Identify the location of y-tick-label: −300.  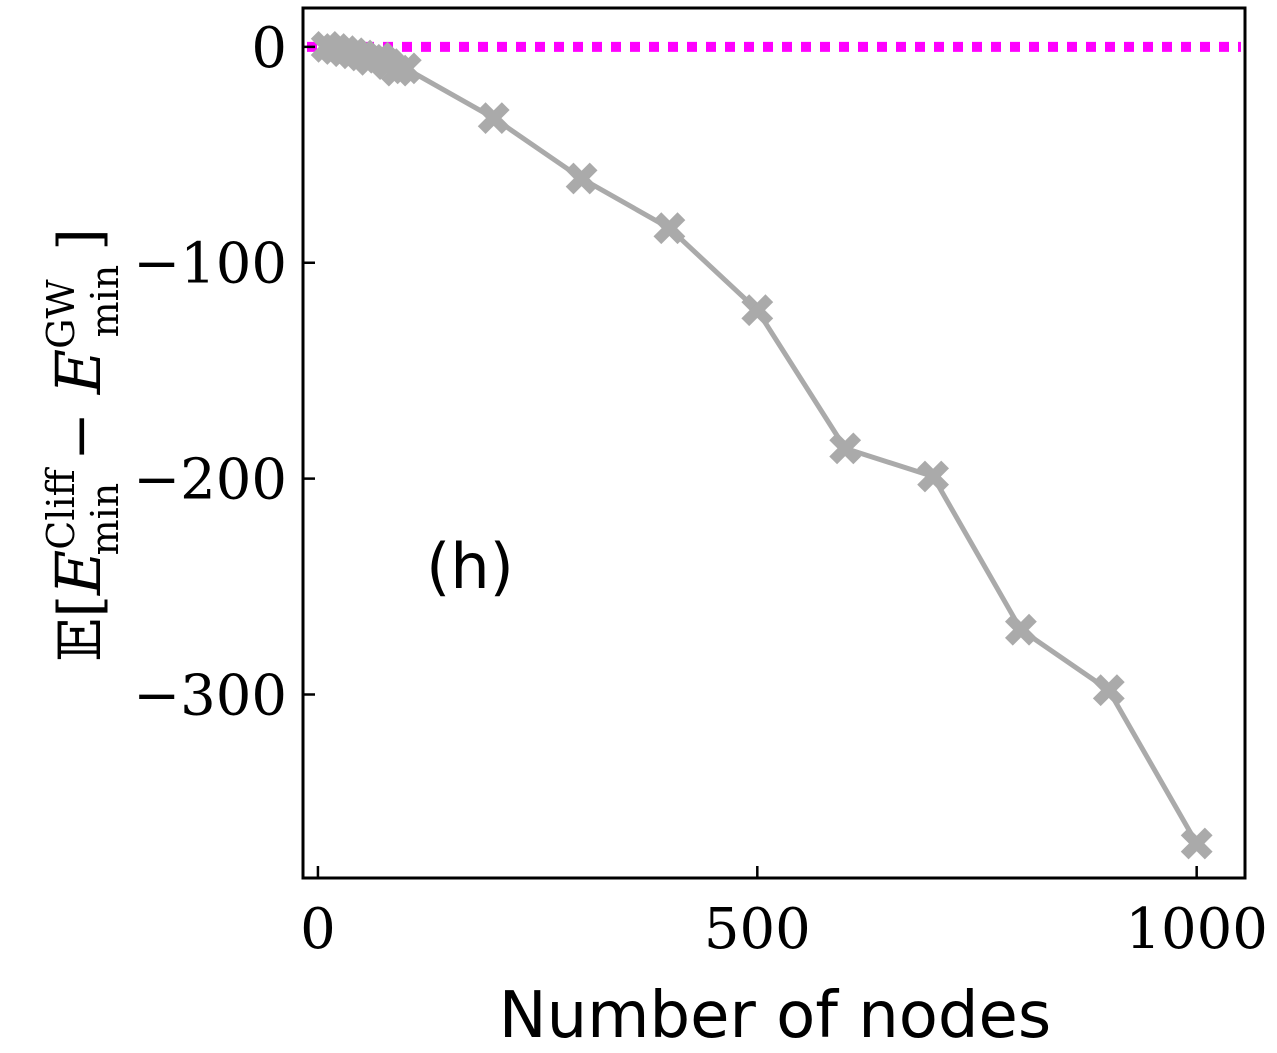
(210, 696).